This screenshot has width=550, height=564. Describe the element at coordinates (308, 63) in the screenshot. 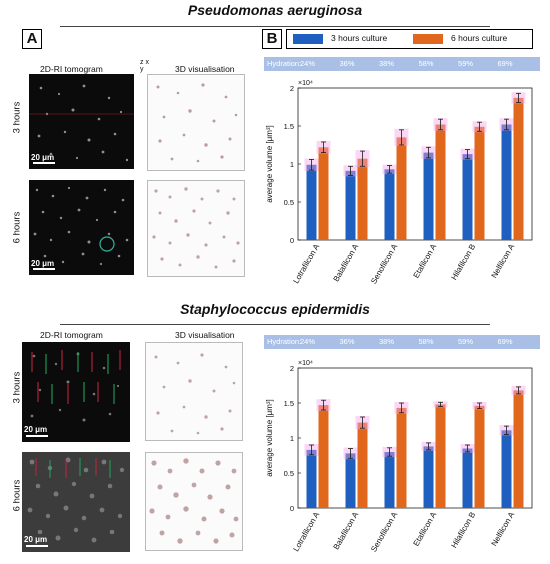

I see `hydration-value: 24%` at that location.